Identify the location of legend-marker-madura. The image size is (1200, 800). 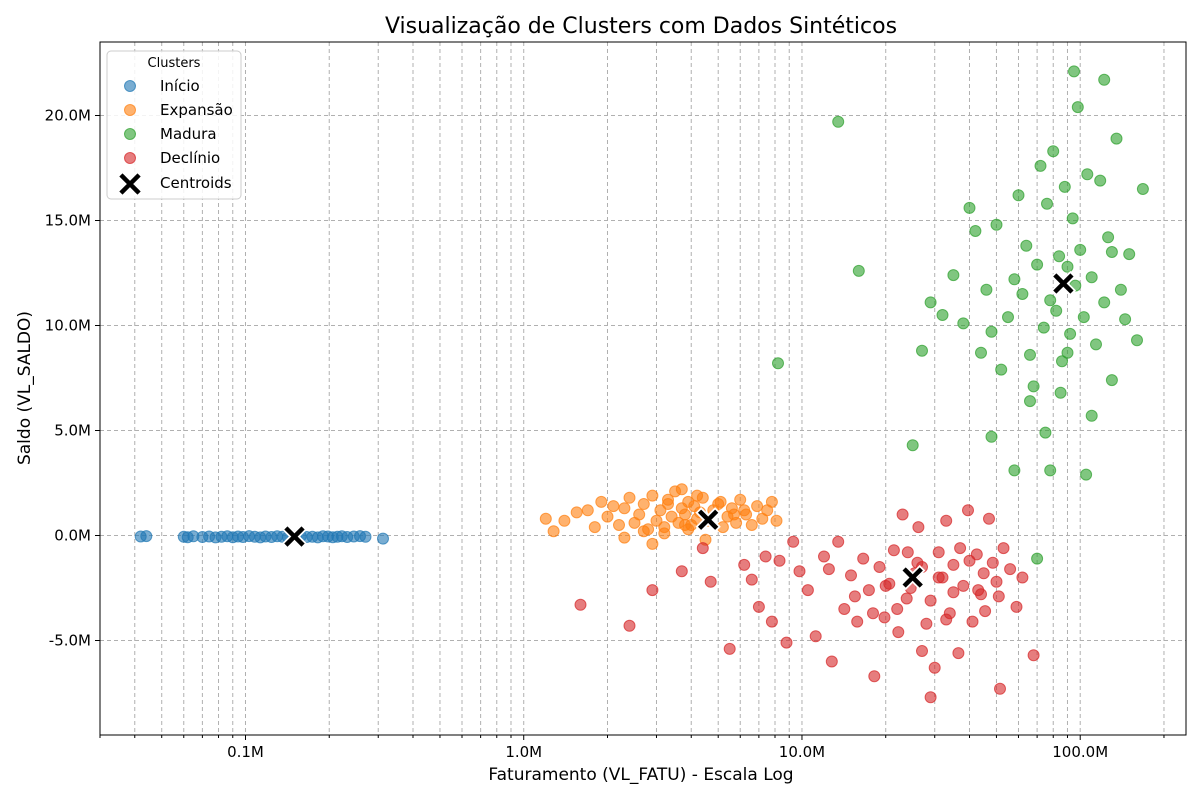
(130, 134).